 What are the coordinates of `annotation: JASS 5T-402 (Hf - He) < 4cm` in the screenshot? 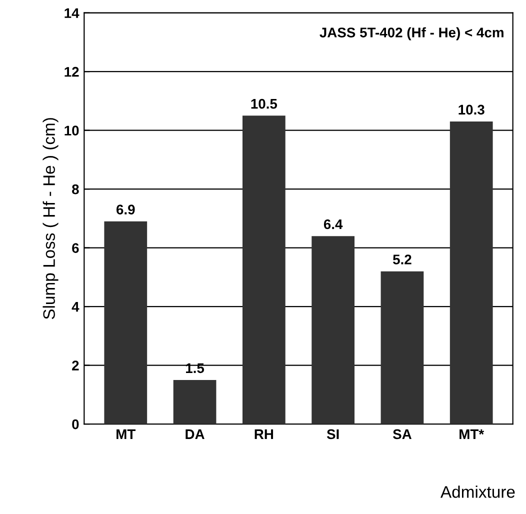 It's located at (412, 33).